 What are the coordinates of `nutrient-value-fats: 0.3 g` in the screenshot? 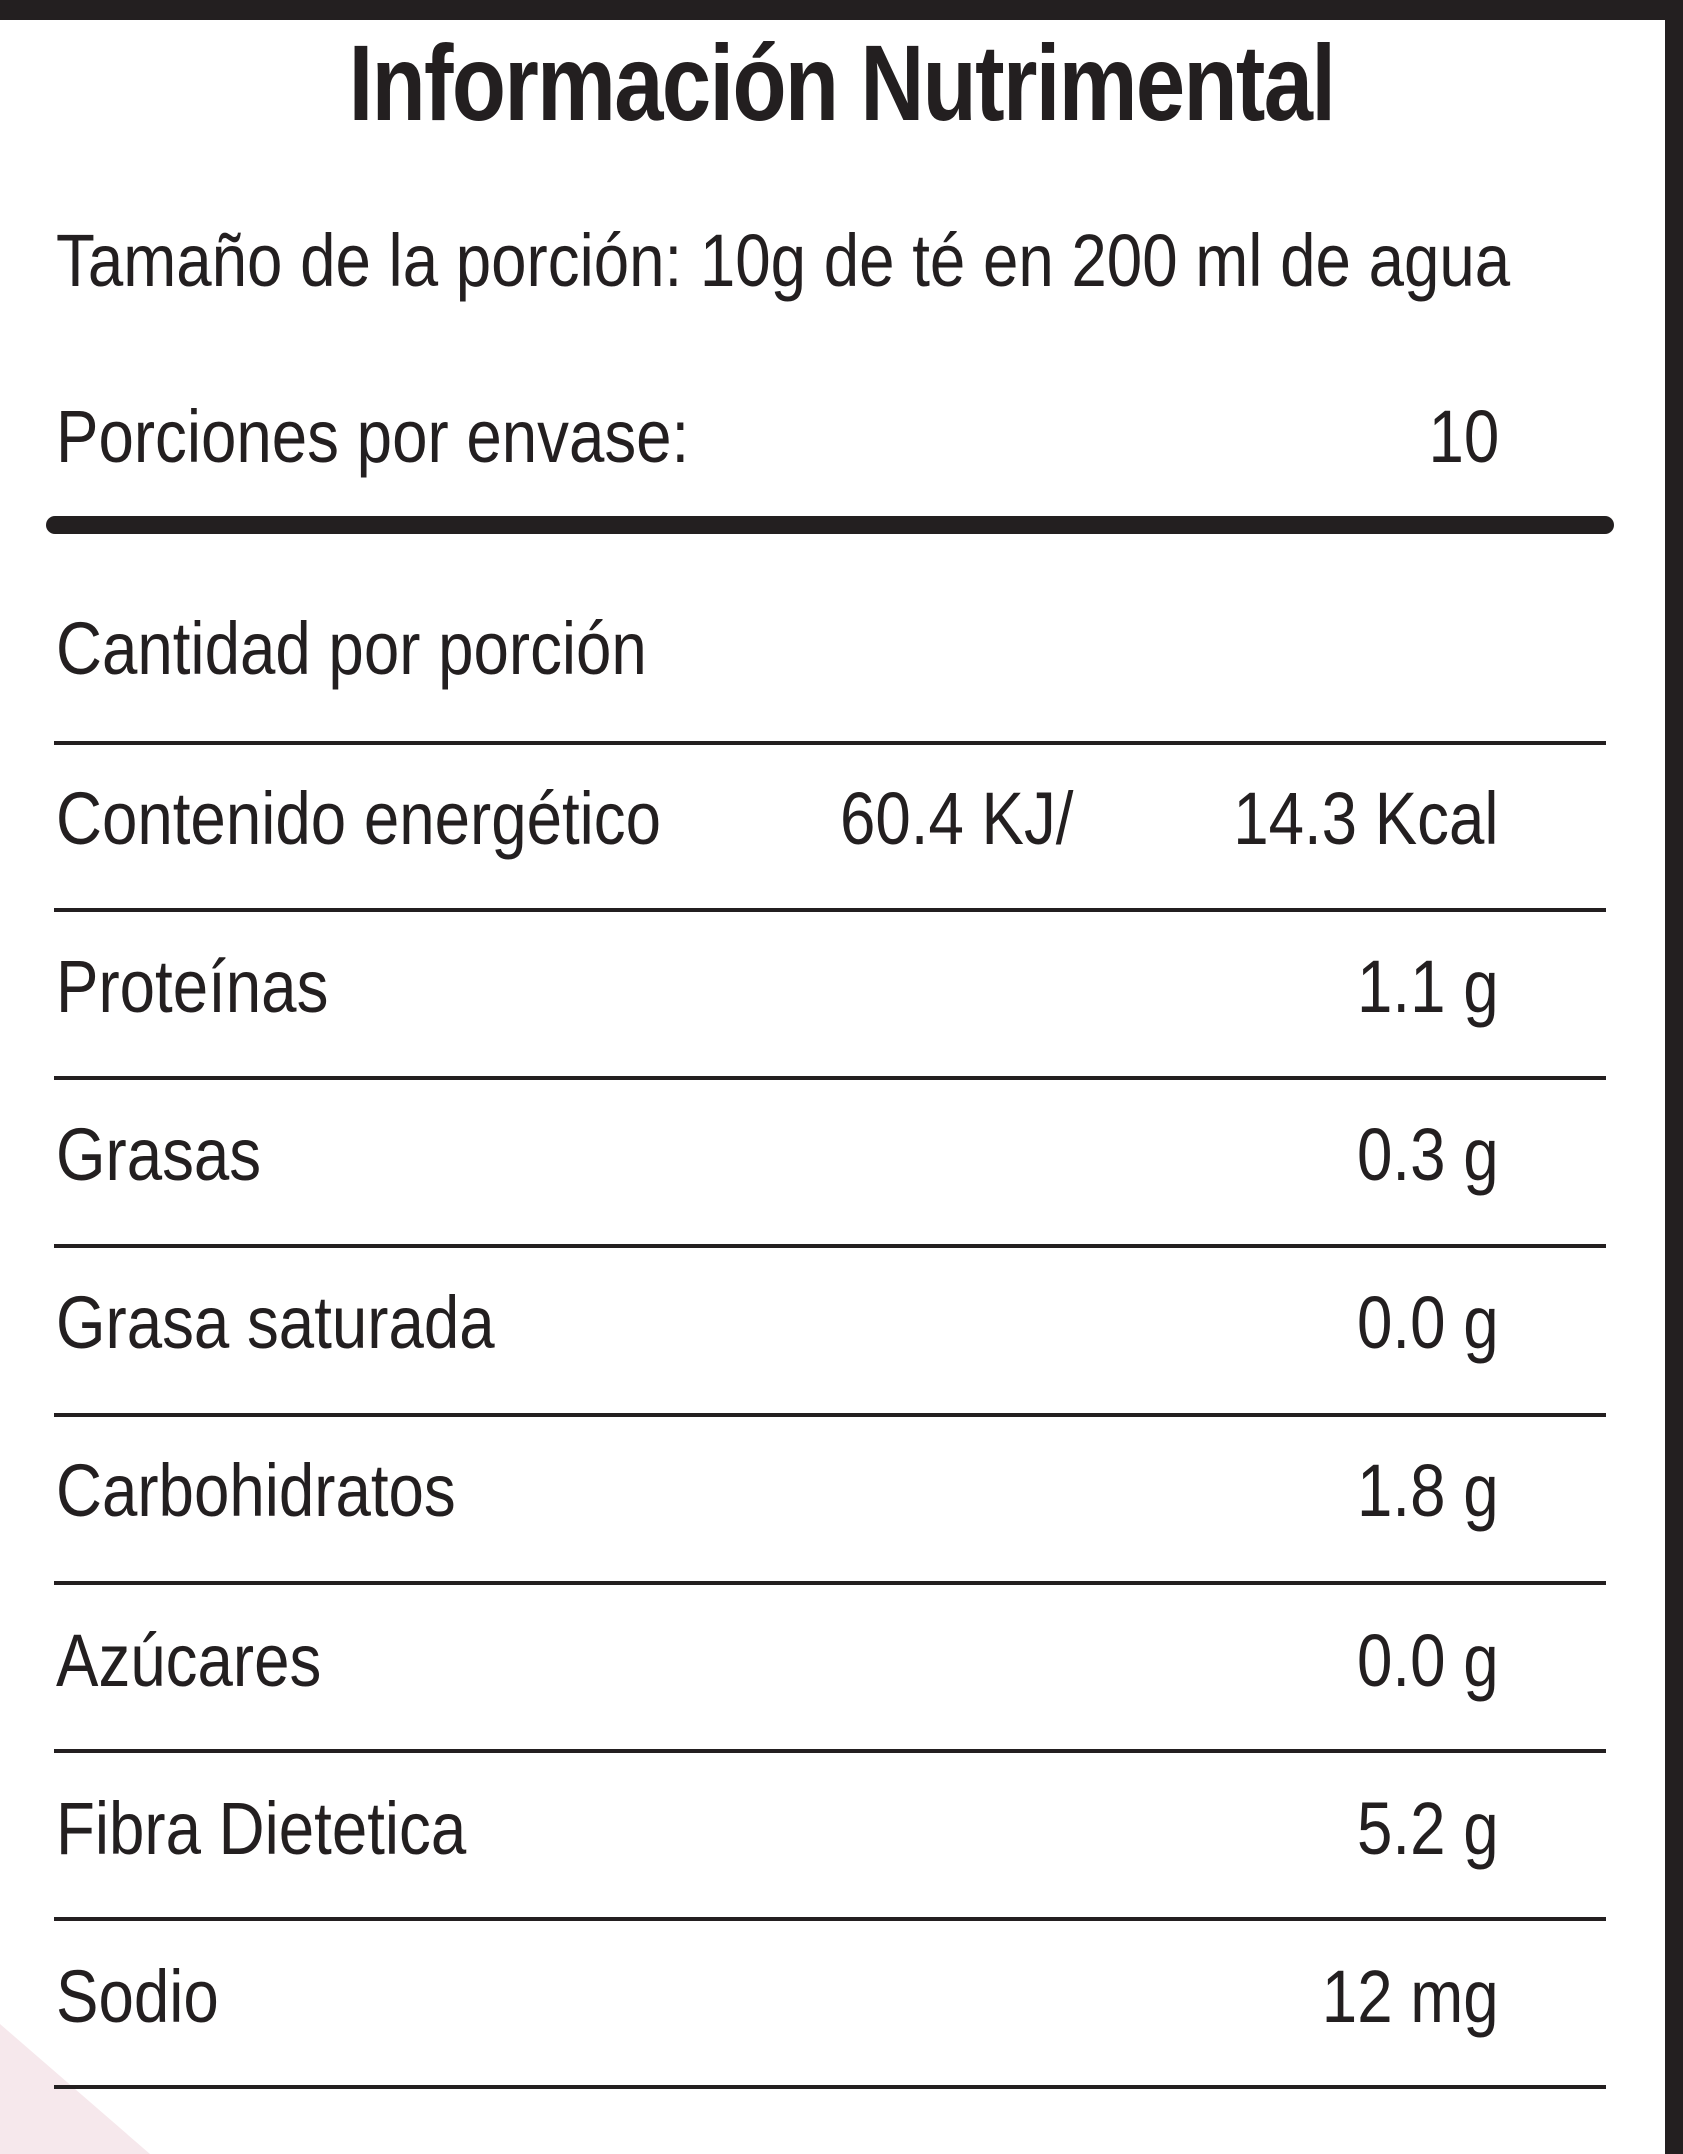 It's located at (1428, 1154).